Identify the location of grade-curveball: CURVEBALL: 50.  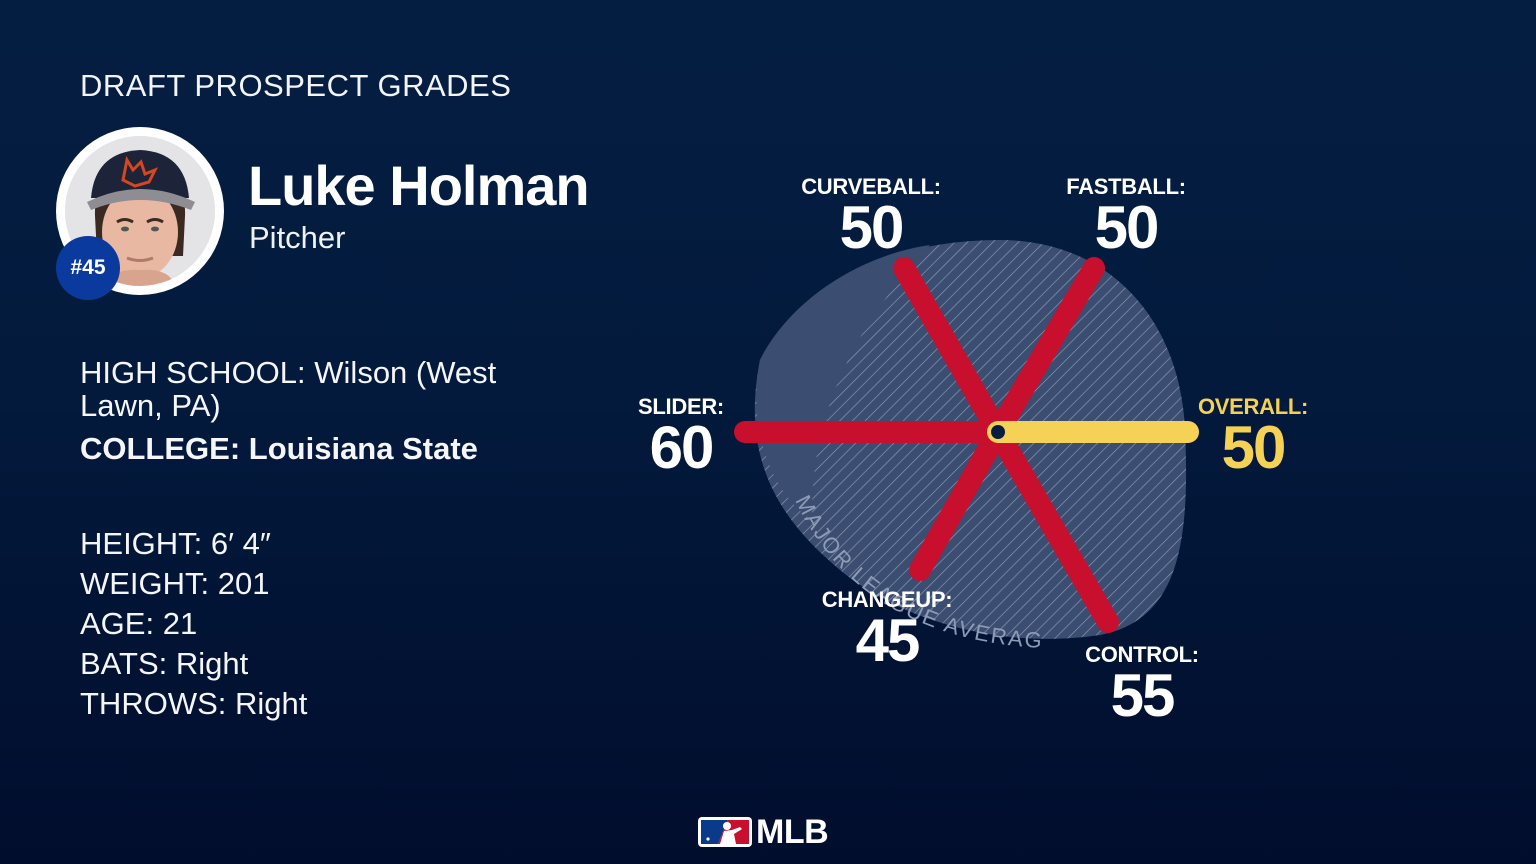
(871, 217).